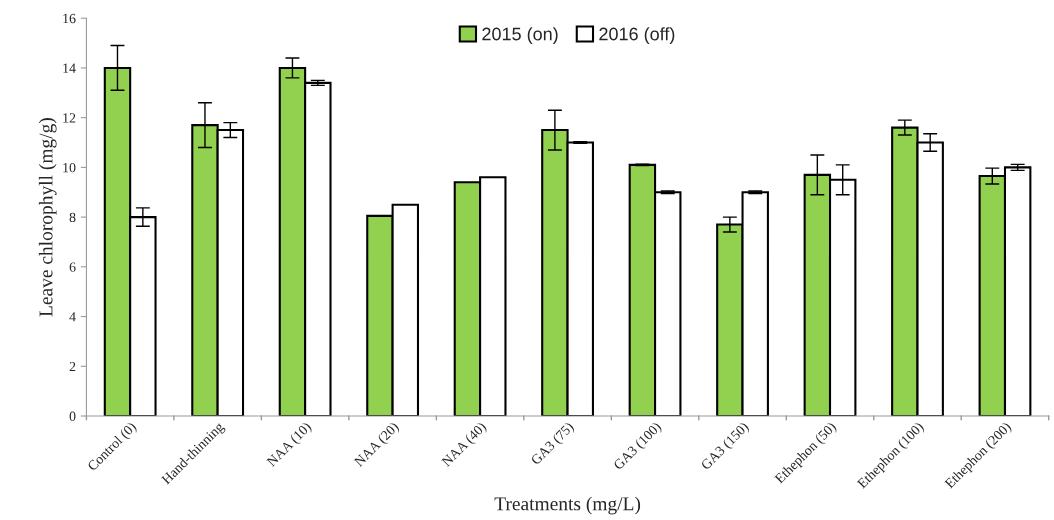 The width and height of the screenshot is (1054, 520). What do you see at coordinates (69, 118) in the screenshot?
I see `y-tick-label: 12` at bounding box center [69, 118].